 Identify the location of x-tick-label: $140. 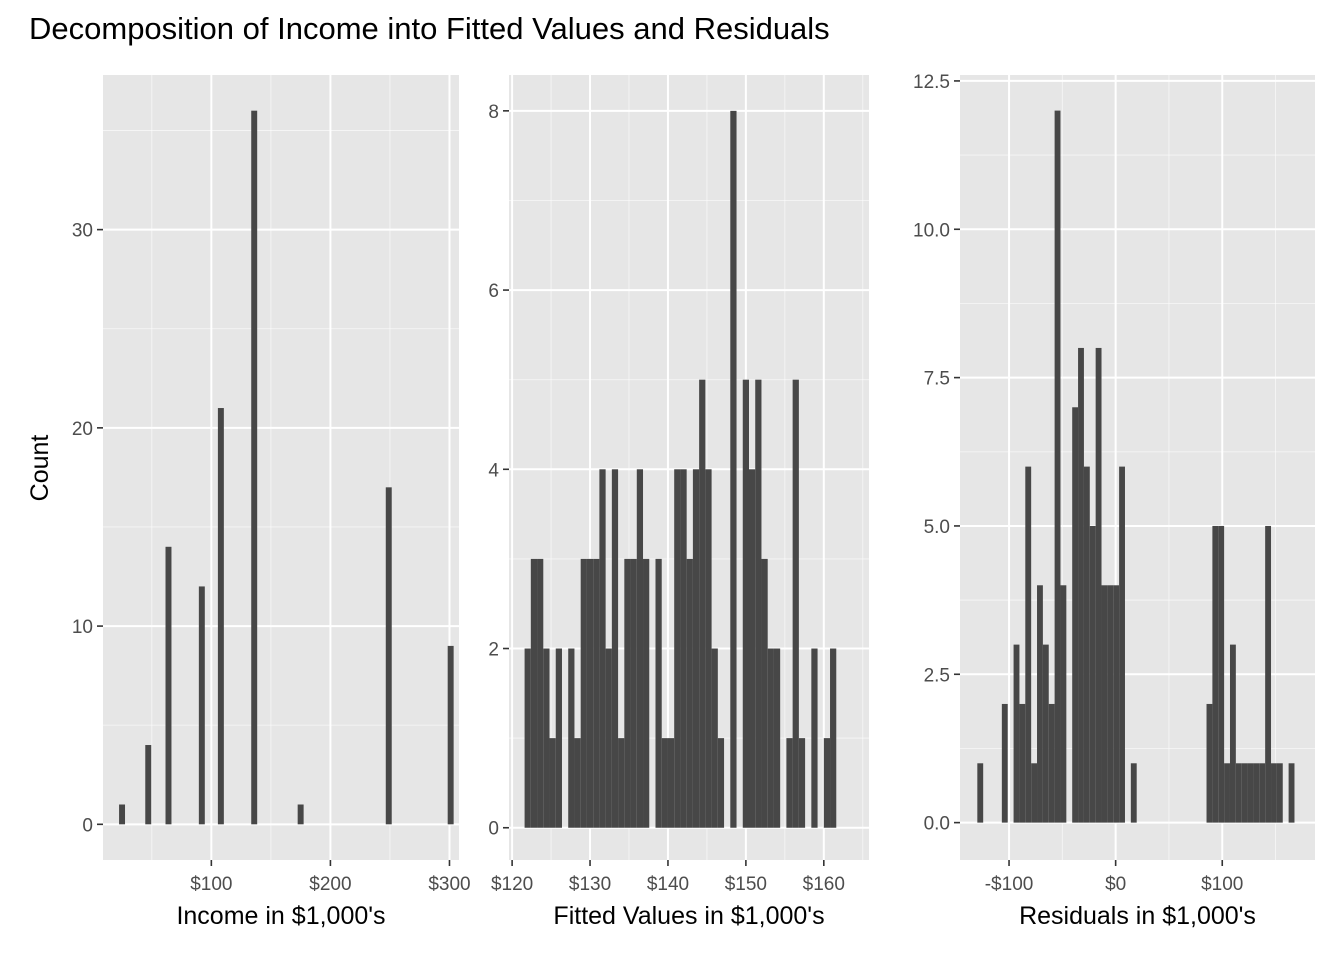
(668, 884).